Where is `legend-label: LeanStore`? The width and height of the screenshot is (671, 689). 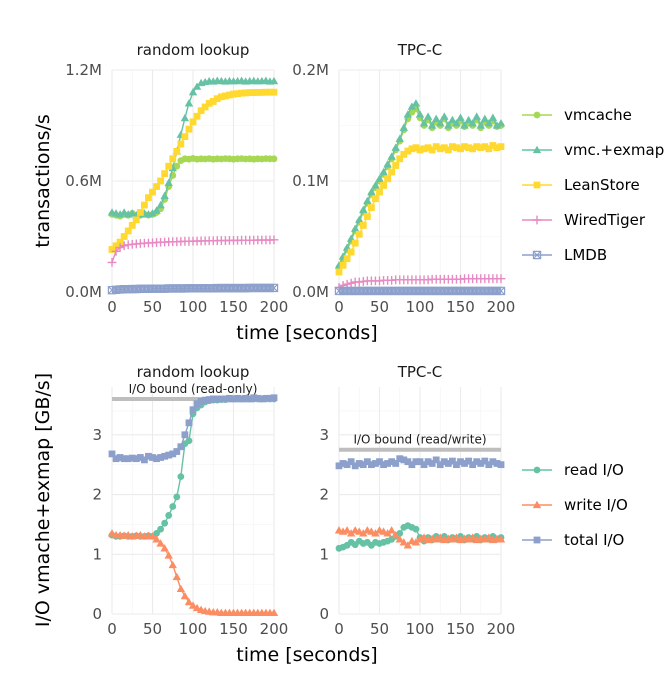 legend-label: LeanStore is located at coordinates (602, 185).